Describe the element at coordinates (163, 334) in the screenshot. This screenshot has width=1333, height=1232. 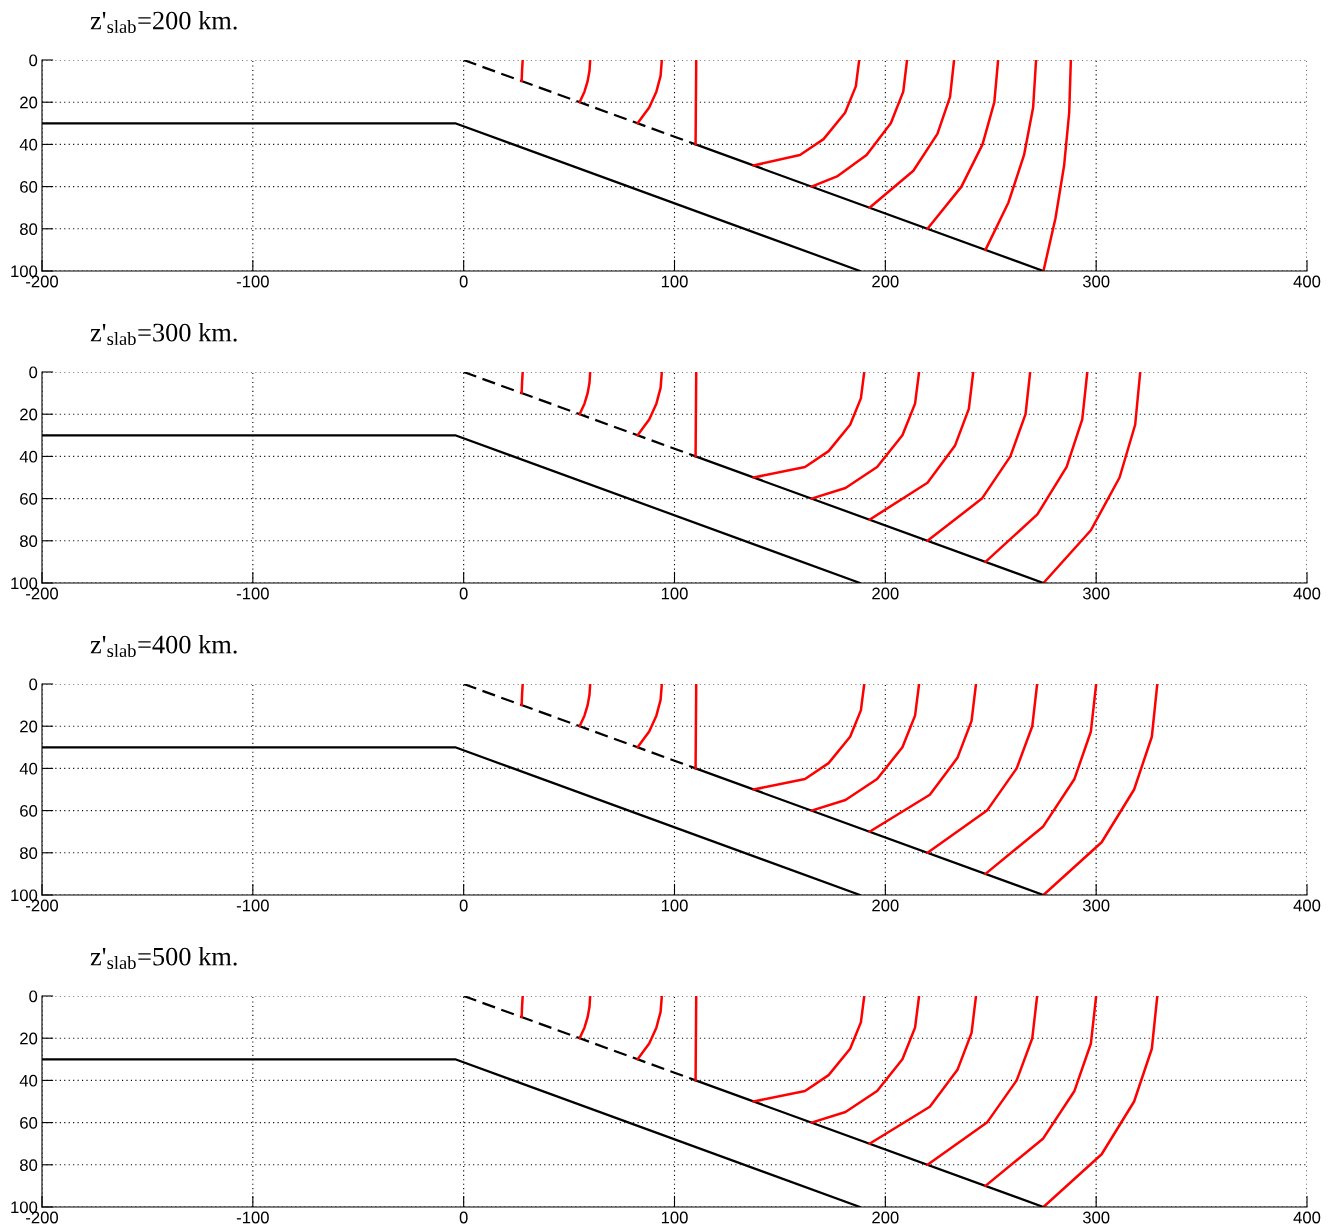
I see `chart-title: z'$_{slab}$=300 km.` at that location.